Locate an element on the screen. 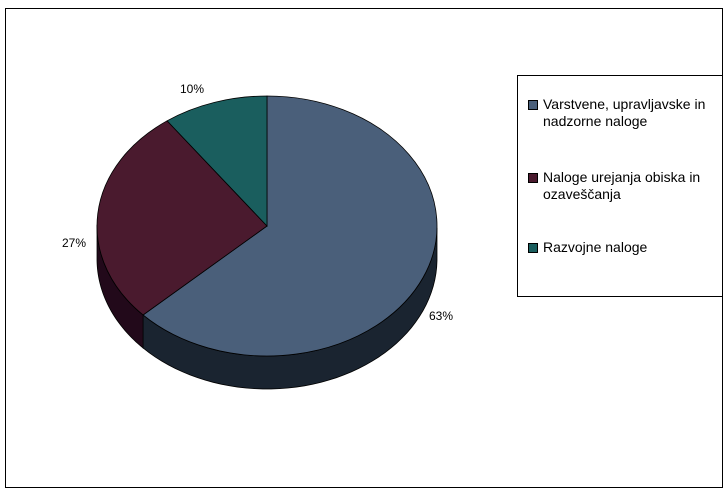 This screenshot has height=489, width=728. legend-swatch-razvojne is located at coordinates (533, 248).